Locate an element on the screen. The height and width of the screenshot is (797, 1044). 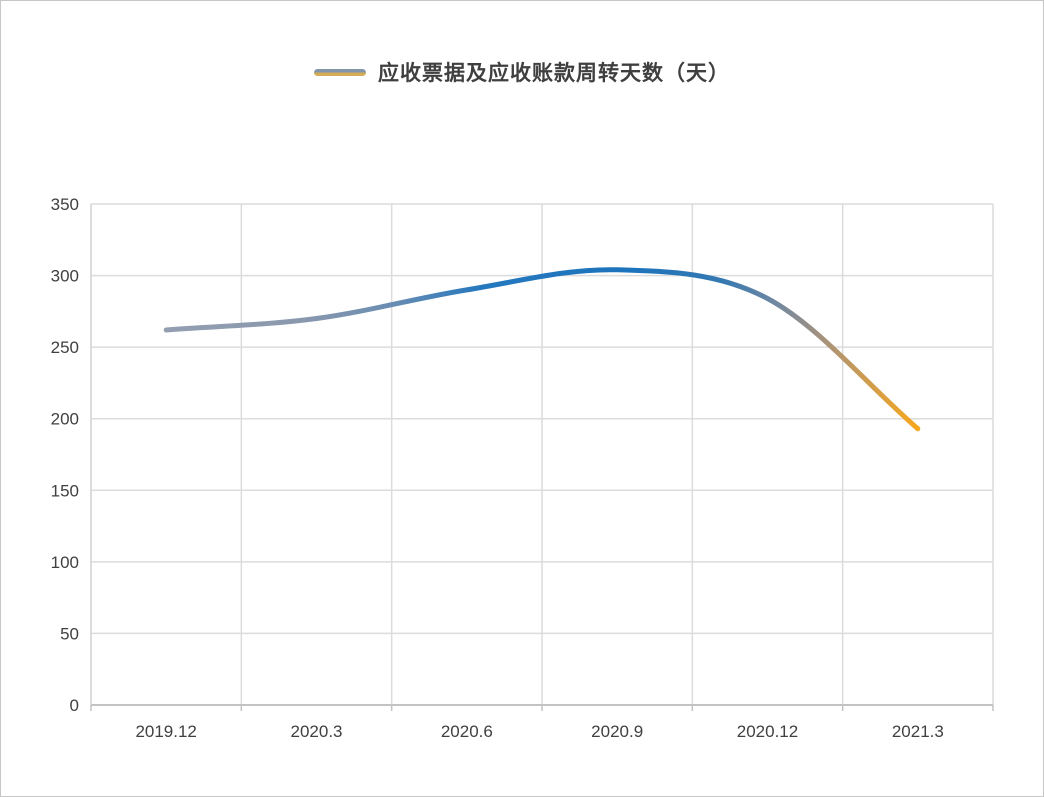
legend: 应收票据及应收账款周转天数（天） is located at coordinates (522, 72).